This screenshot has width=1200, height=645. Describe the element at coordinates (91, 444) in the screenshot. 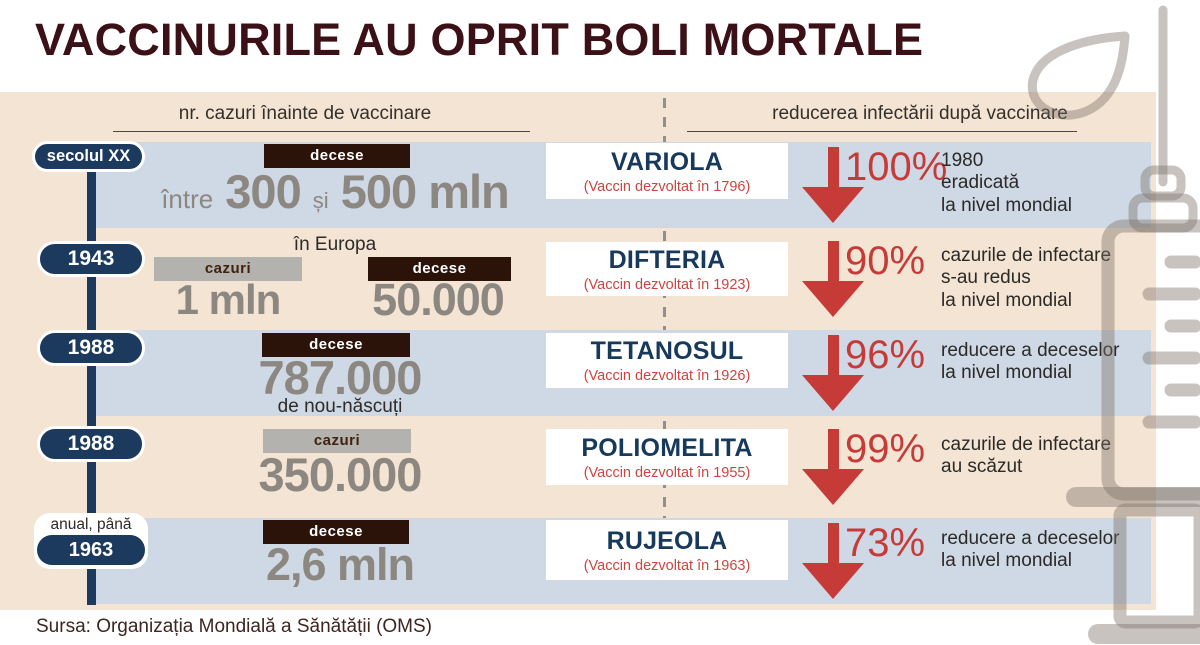

I see `timeline-badge-1988-polio: 1988` at that location.